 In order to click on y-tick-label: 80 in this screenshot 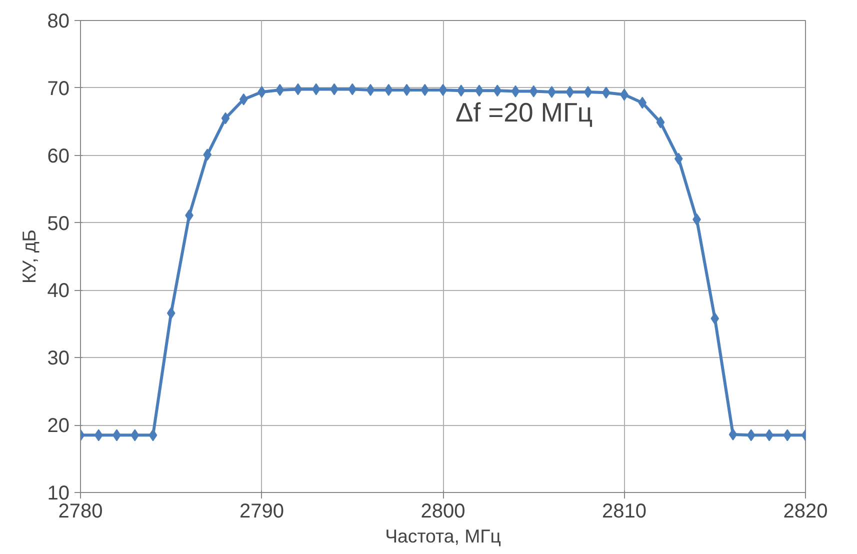, I will do `click(58, 21)`.